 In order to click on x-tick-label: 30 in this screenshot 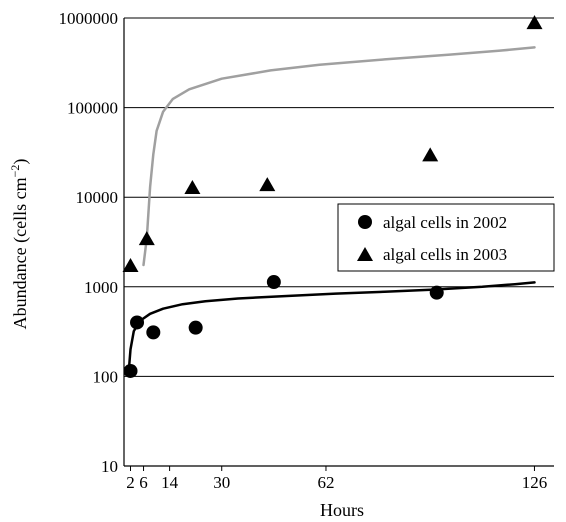, I will do `click(221, 482)`.